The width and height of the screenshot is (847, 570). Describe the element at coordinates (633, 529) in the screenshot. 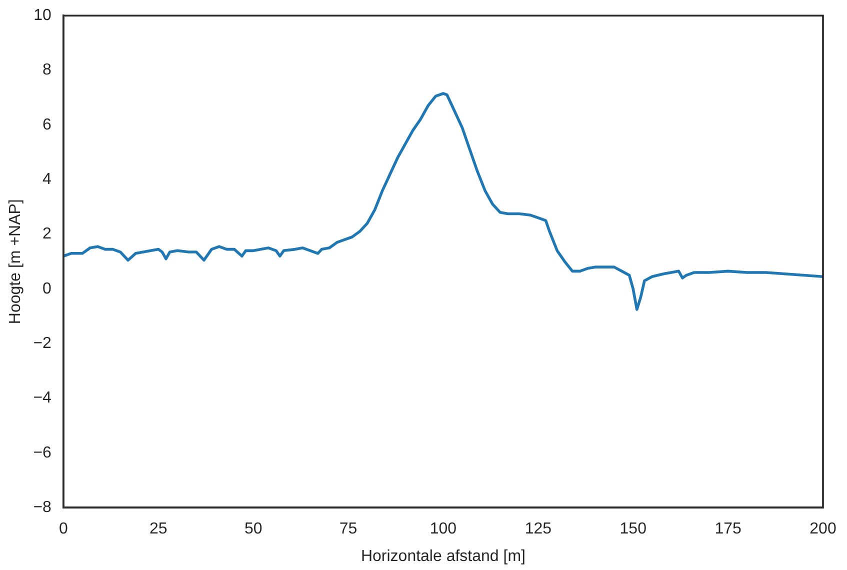

I see `x-tick-label: 150` at that location.